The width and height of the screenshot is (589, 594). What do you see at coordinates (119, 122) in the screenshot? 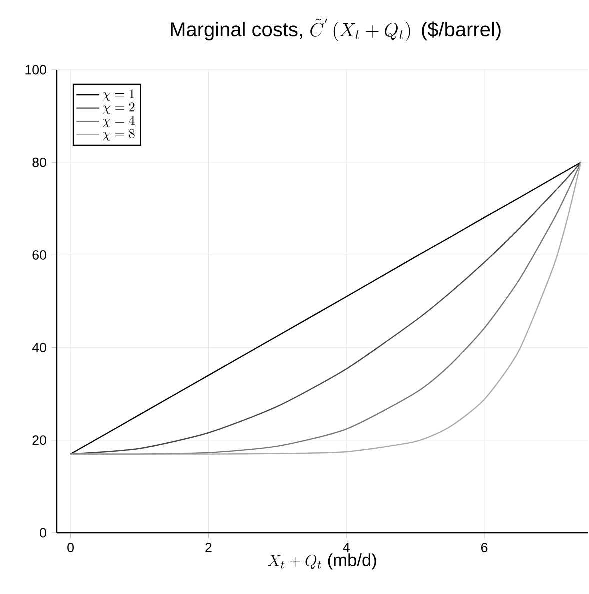
I see `legend-label: $\chi = 4$` at bounding box center [119, 122].